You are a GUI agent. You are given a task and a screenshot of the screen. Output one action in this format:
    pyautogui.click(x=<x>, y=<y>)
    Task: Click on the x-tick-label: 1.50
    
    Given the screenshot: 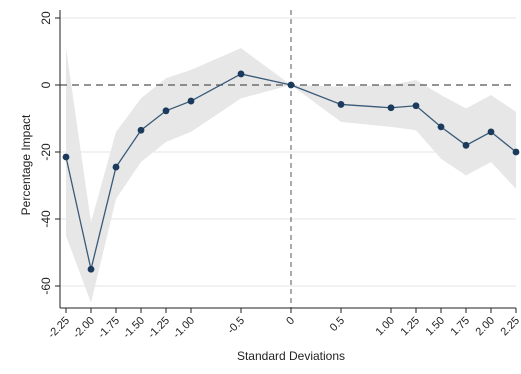 What is the action you would take?
    pyautogui.click(x=435, y=327)
    